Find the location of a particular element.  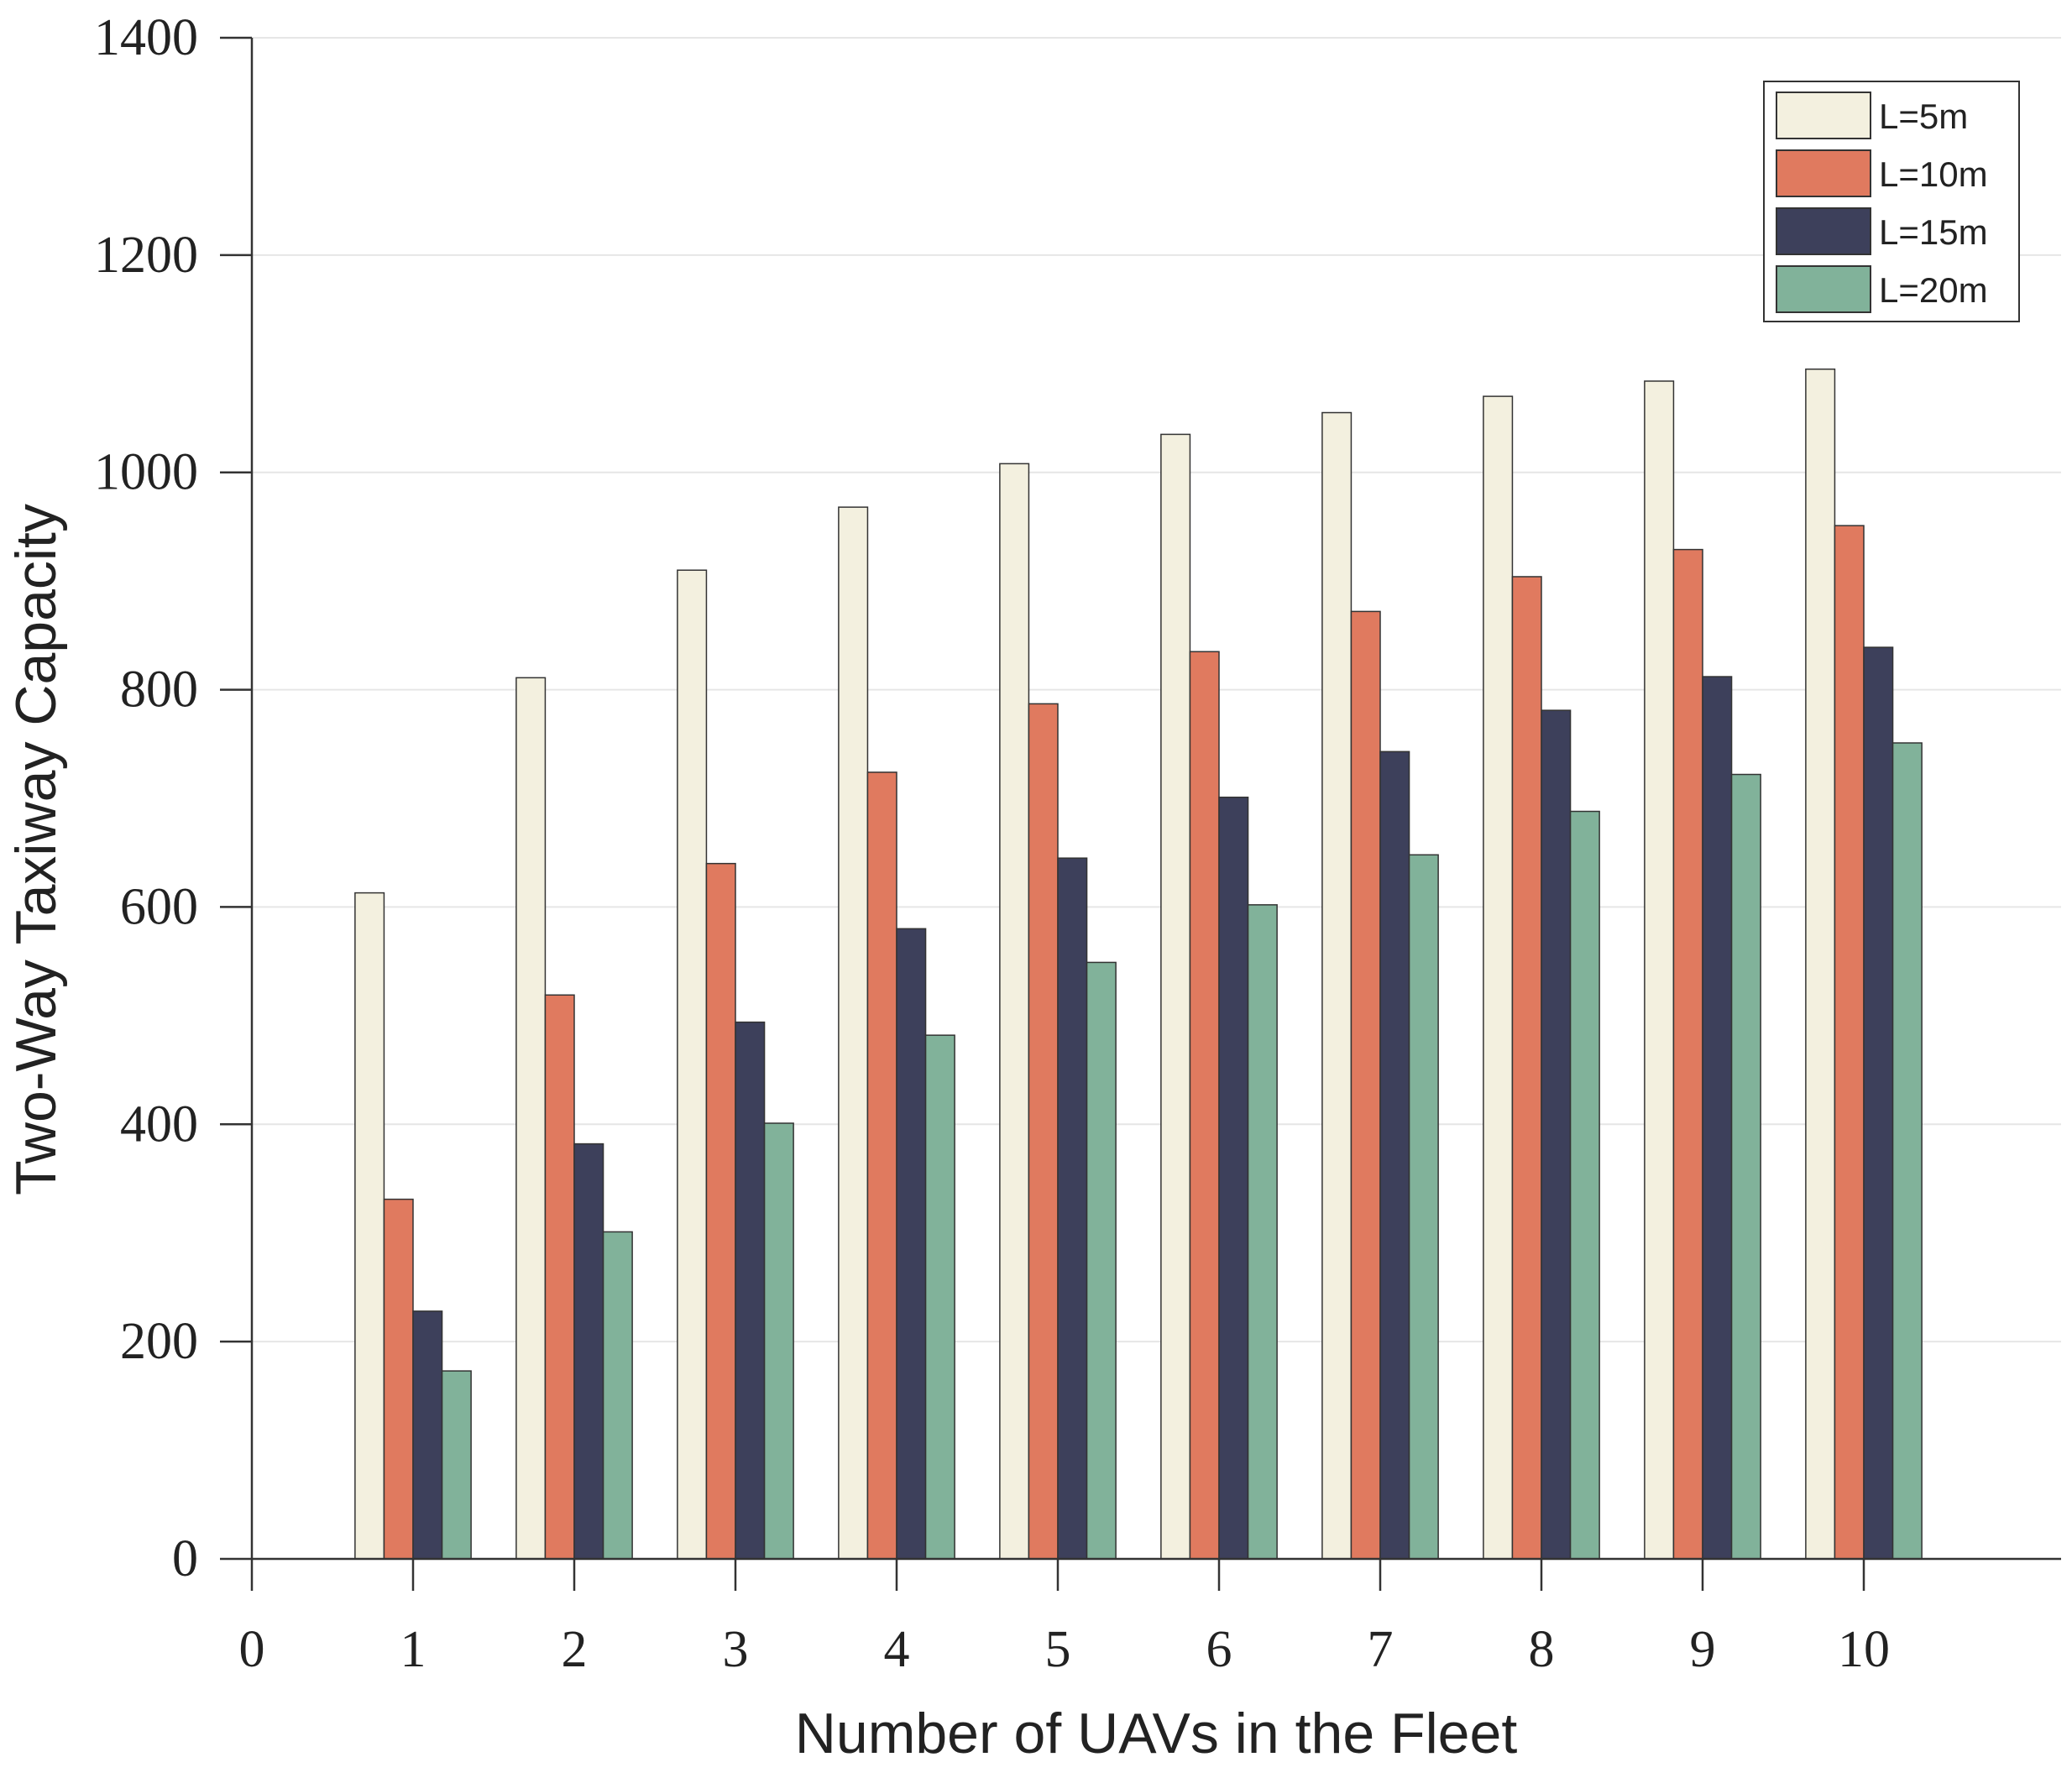

bar-l-15m-x8 is located at coordinates (1556, 1134).